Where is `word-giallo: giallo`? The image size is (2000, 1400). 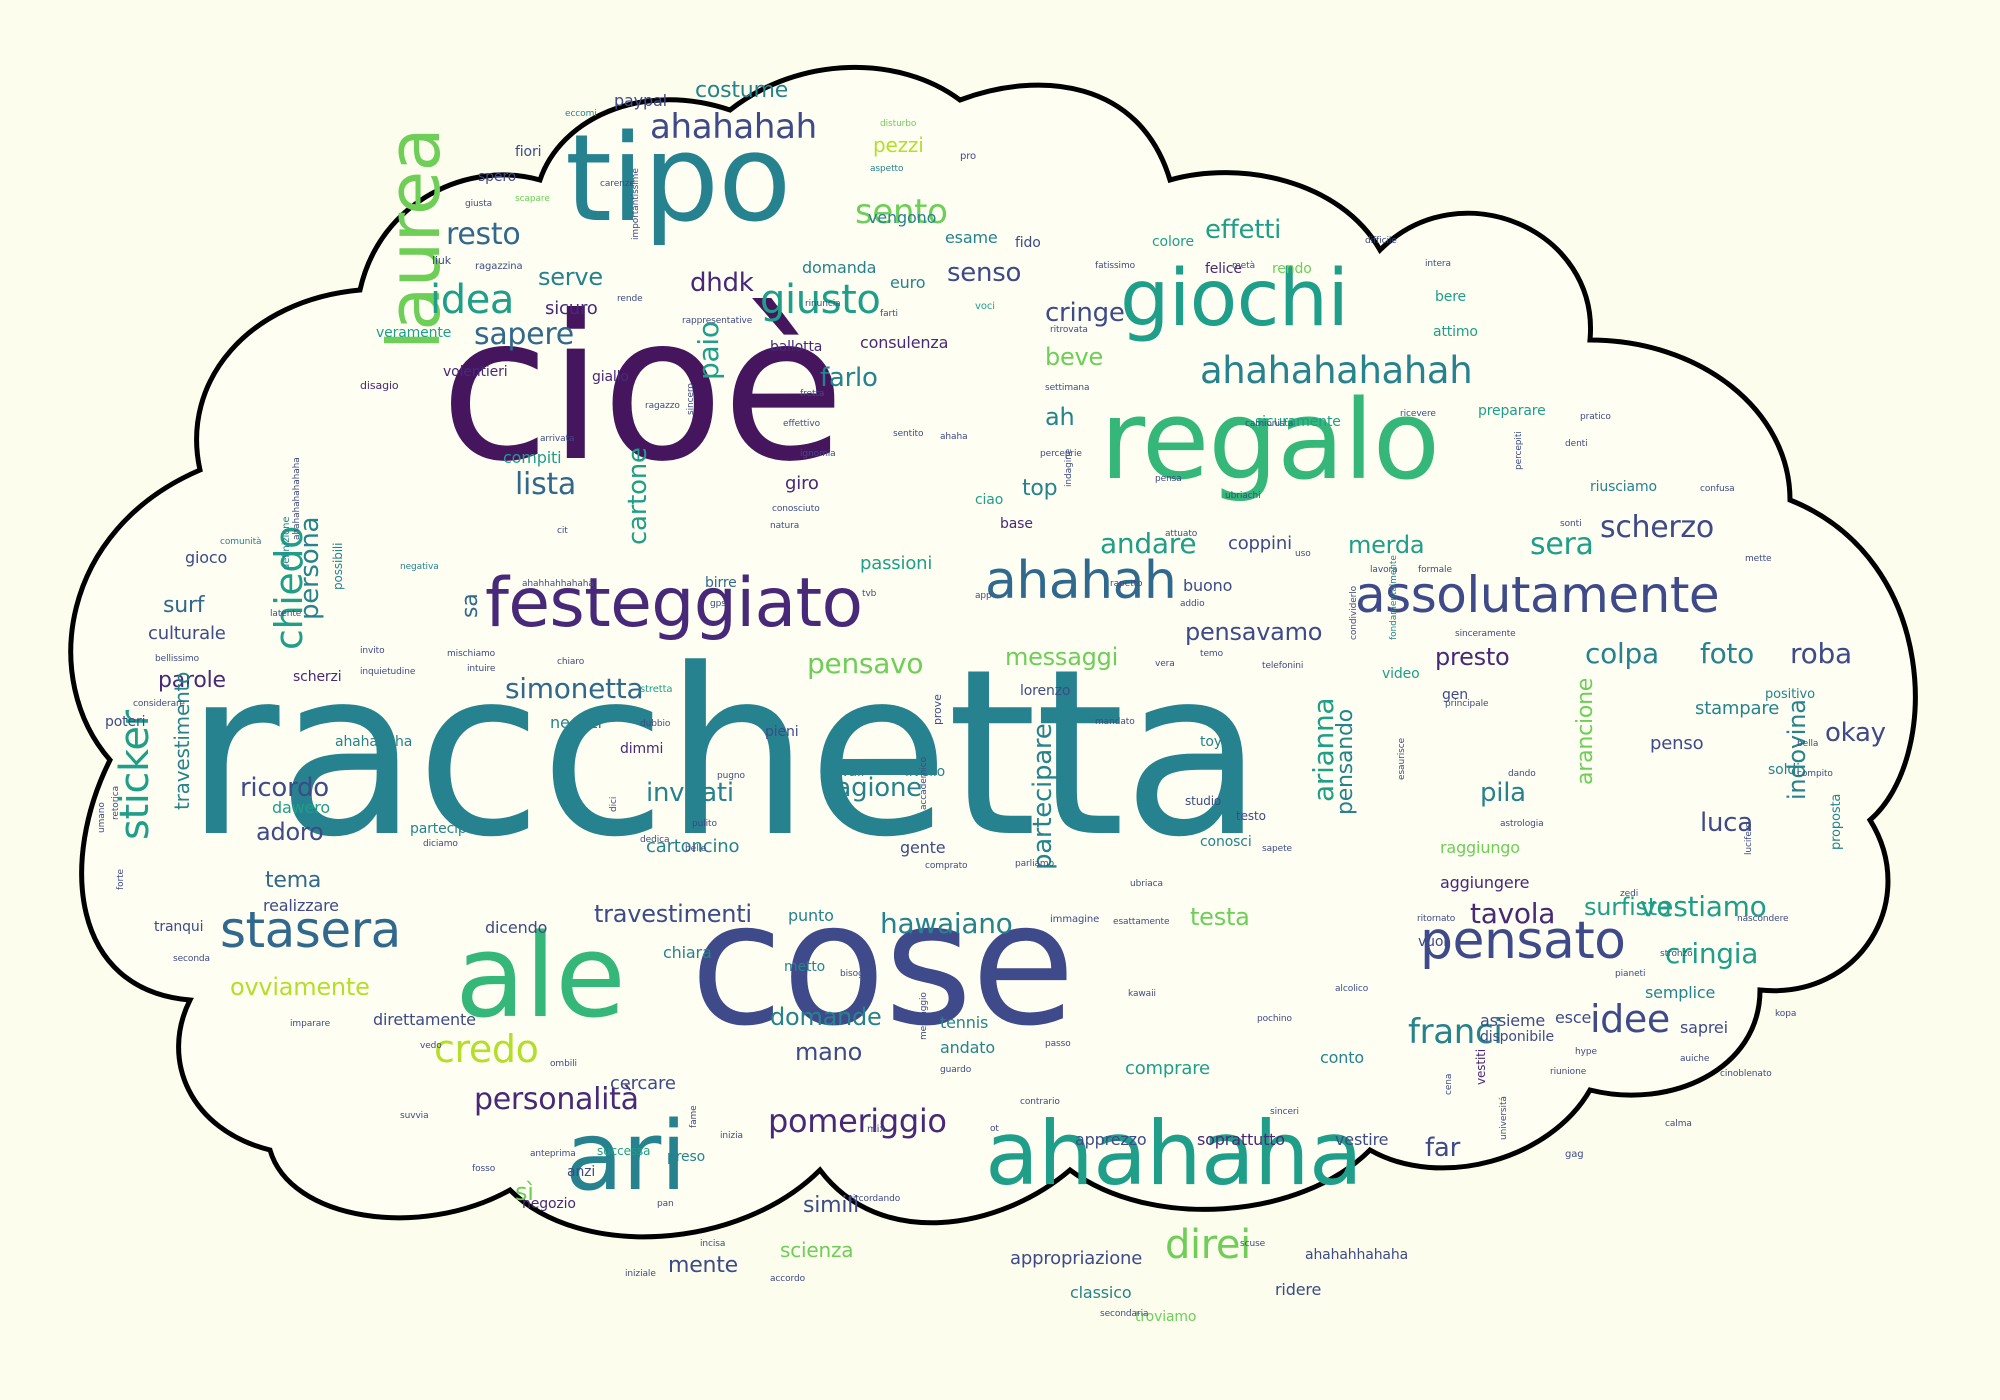
word-giallo: giallo is located at coordinates (610, 377).